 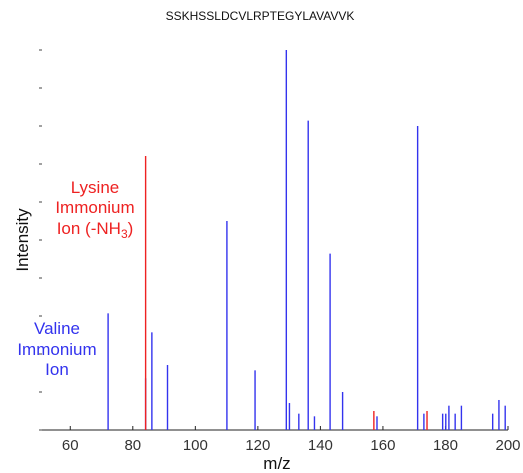 I want to click on lysine-annotation-line-1: Lysine, so click(x=95, y=187).